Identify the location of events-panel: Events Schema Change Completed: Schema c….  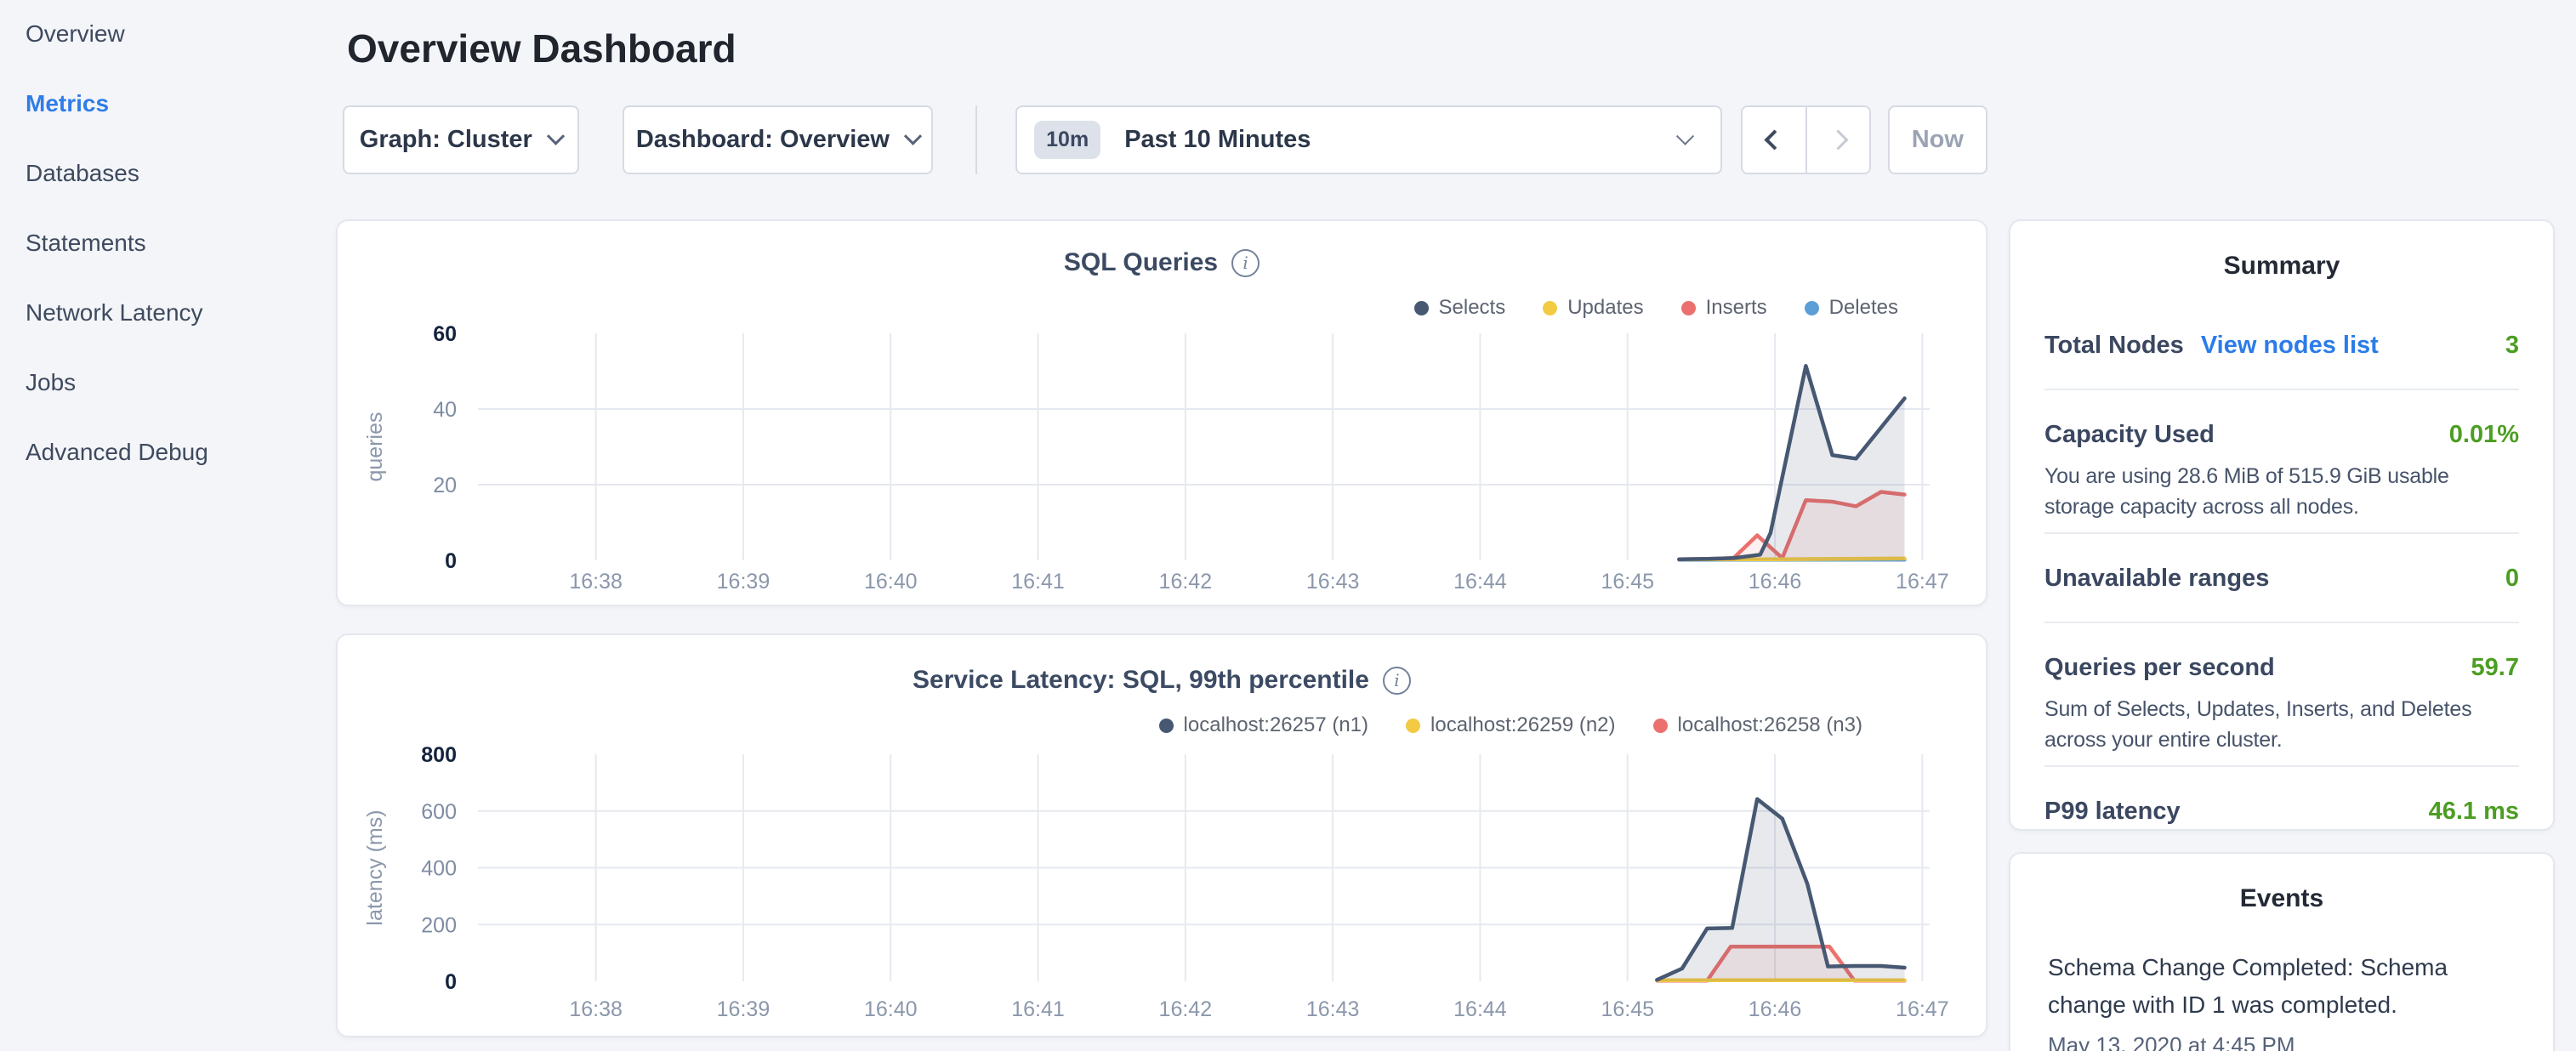
(2282, 952).